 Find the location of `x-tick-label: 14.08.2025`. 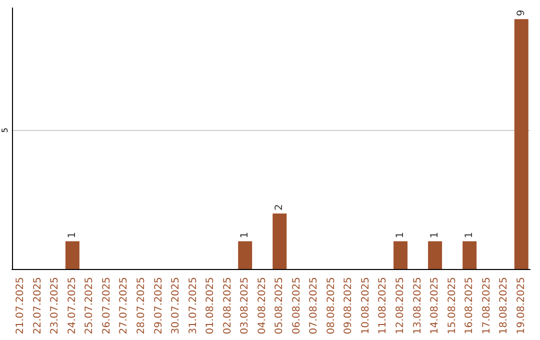

x-tick-label: 14.08.2025 is located at coordinates (435, 305).